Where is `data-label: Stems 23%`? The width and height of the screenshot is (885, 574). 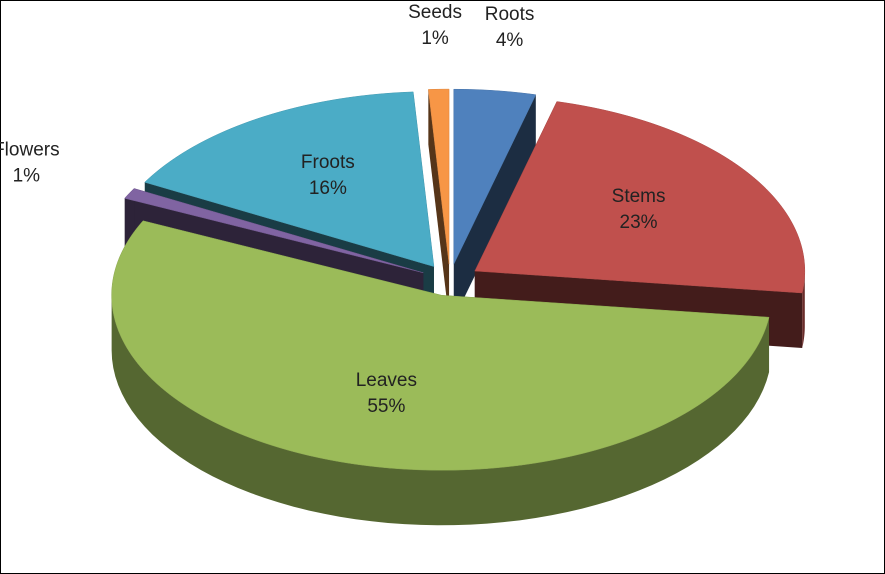
data-label: Stems 23% is located at coordinates (639, 209).